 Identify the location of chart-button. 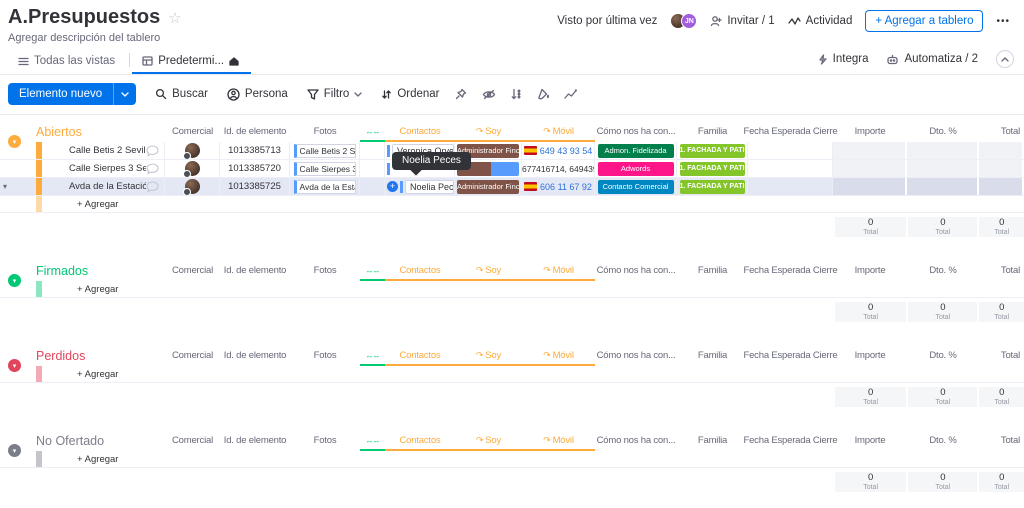
(570, 94).